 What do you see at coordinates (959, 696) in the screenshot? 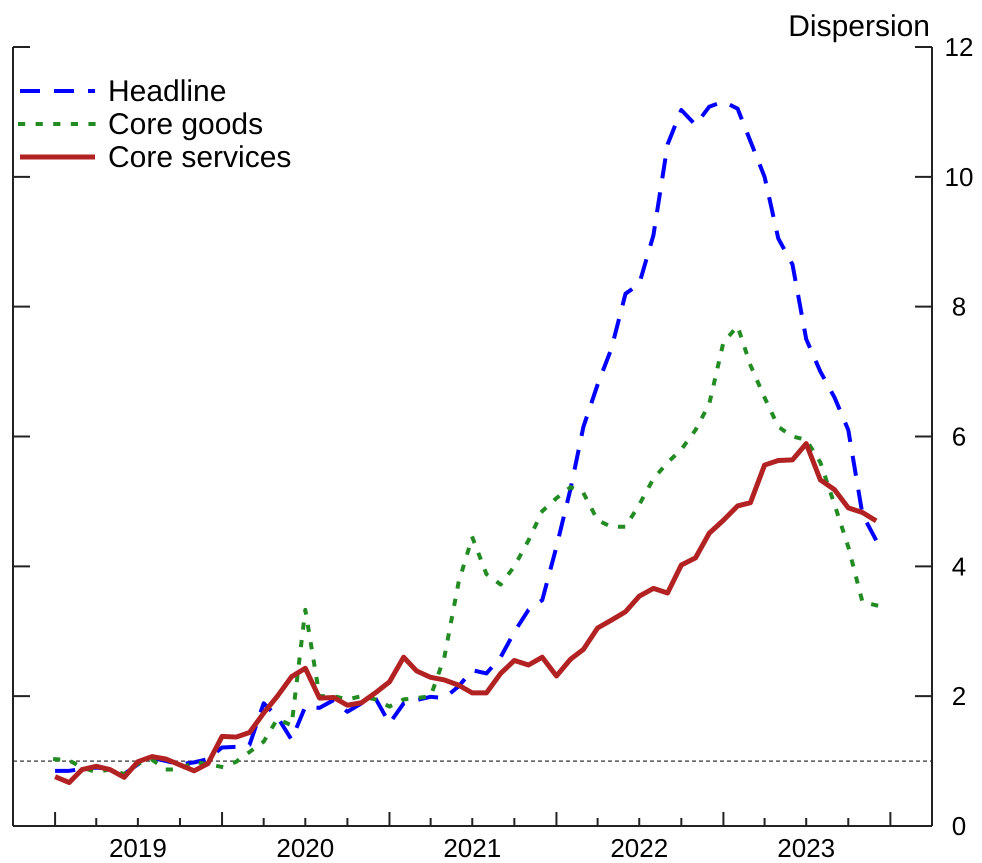
I see `y-tick-label: 2` at bounding box center [959, 696].